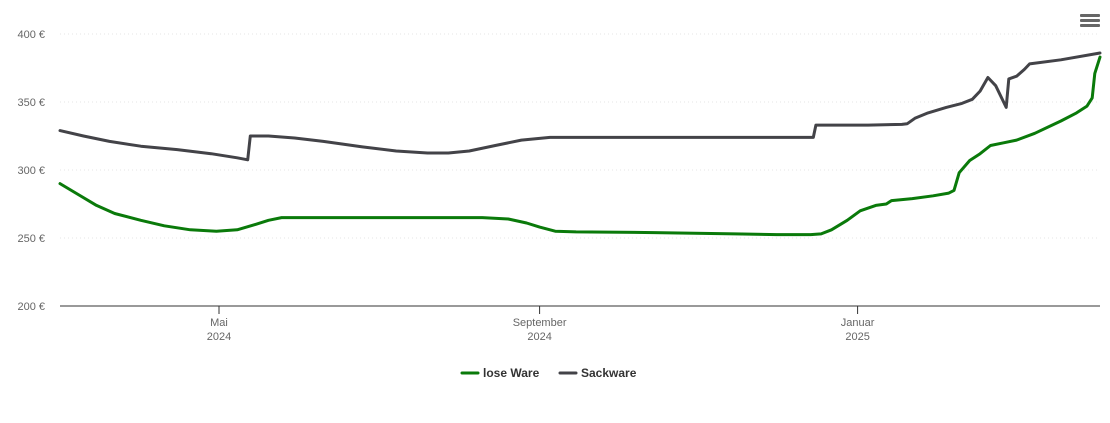 The height and width of the screenshot is (423, 1110). Describe the element at coordinates (31, 35) in the screenshot. I see `y-tick-label: 400 €` at that location.